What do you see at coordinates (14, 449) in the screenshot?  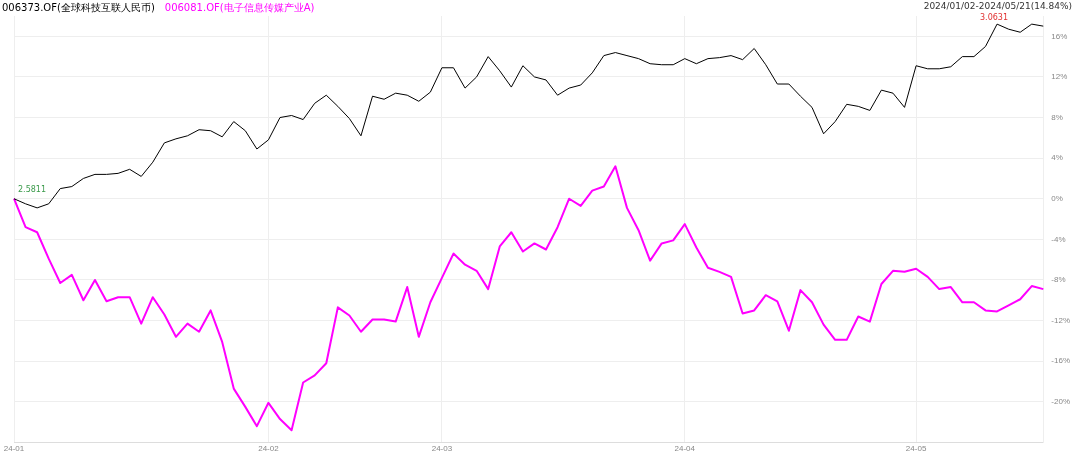 I see `x-tick-label: 24-01` at bounding box center [14, 449].